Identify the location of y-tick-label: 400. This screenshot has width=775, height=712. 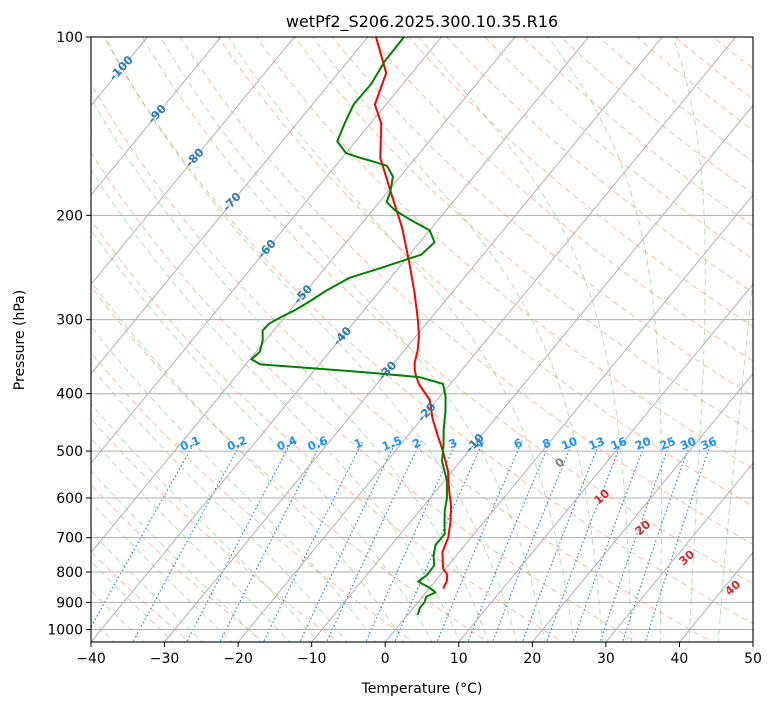
(69, 395).